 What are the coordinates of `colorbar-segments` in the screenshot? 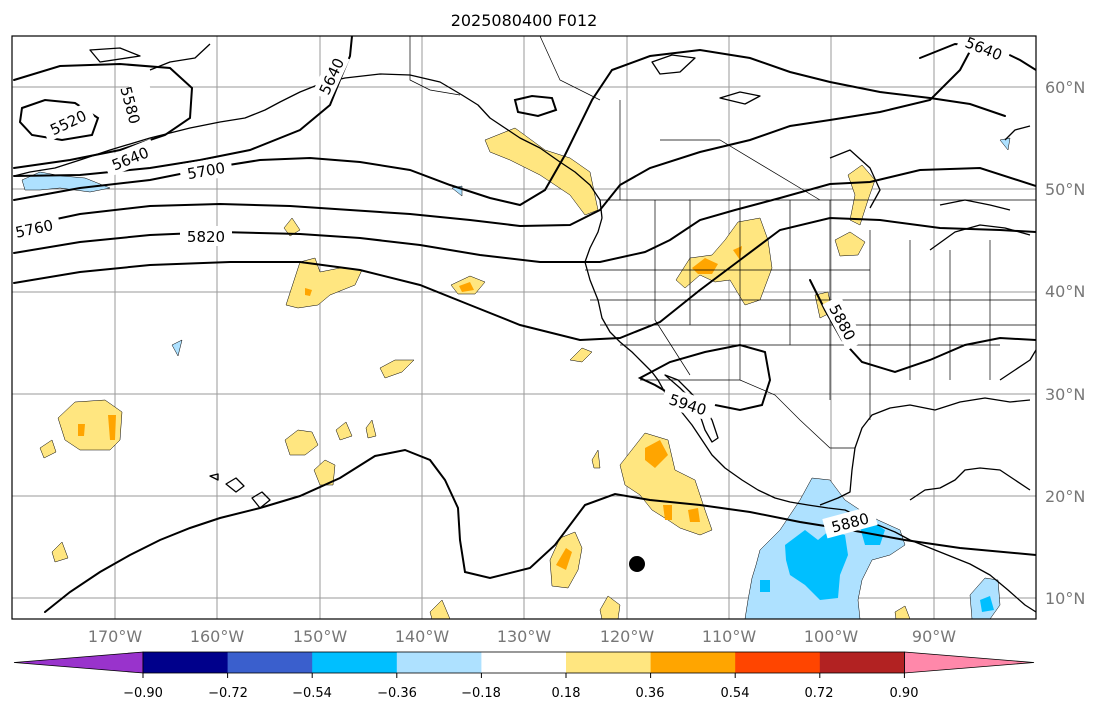 It's located at (524, 662).